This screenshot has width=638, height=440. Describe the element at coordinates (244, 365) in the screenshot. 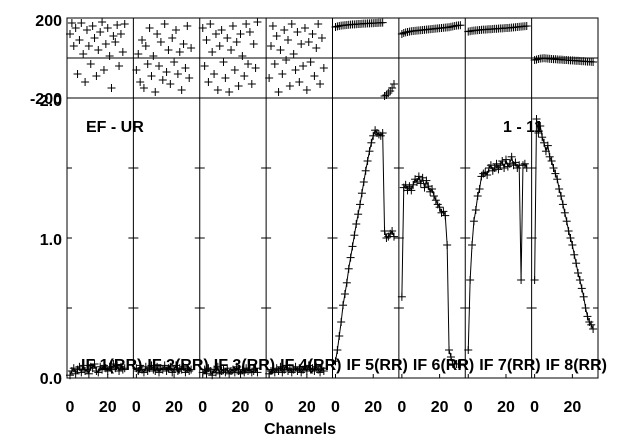

I see `panel-label: IF 3(RR)` at that location.